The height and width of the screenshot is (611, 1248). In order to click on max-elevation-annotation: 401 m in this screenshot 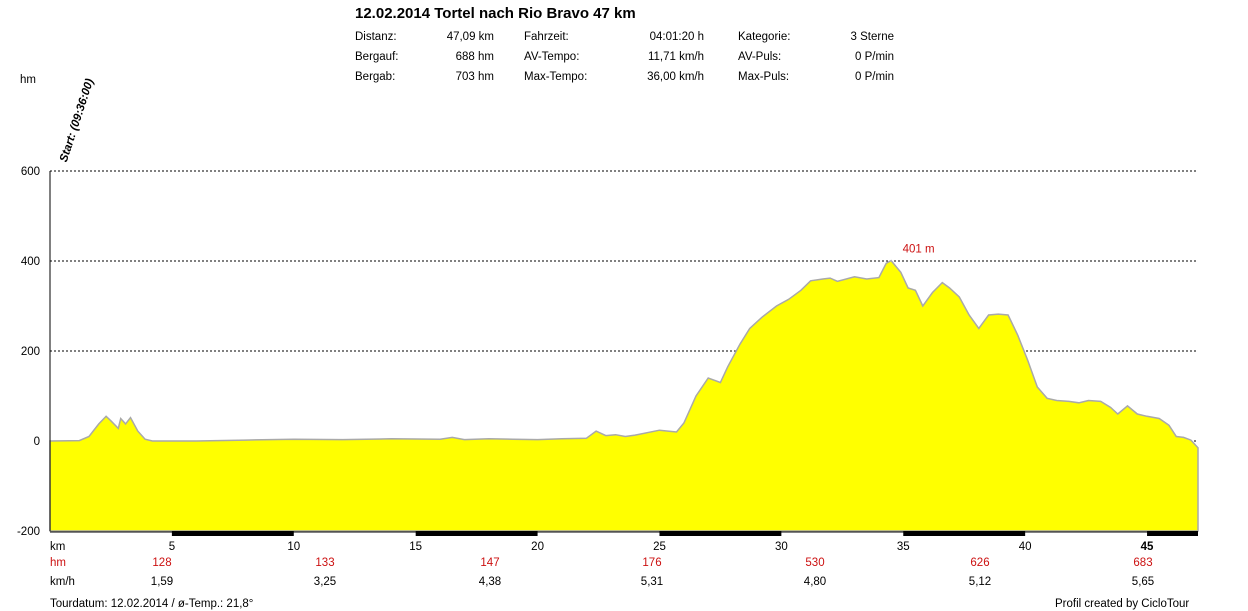, I will do `click(919, 250)`.